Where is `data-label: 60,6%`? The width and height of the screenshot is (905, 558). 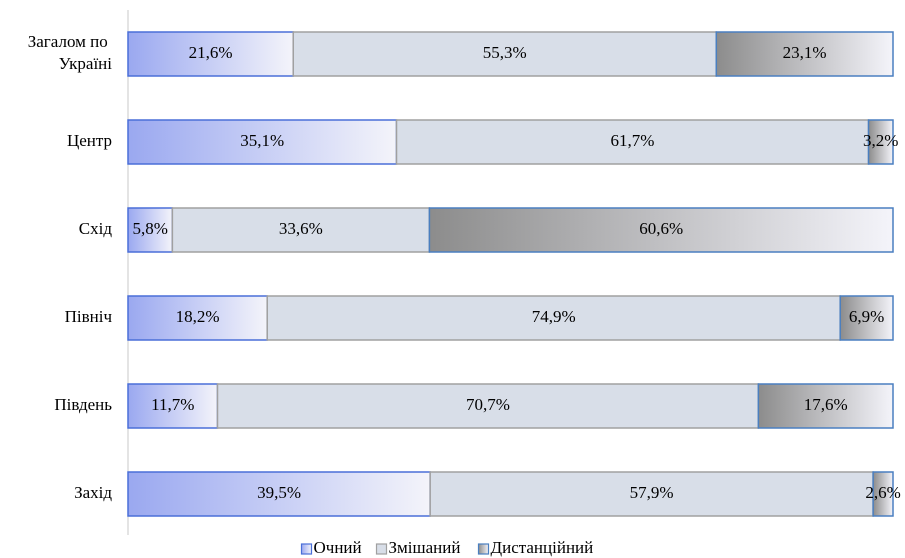 data-label: 60,6% is located at coordinates (661, 228).